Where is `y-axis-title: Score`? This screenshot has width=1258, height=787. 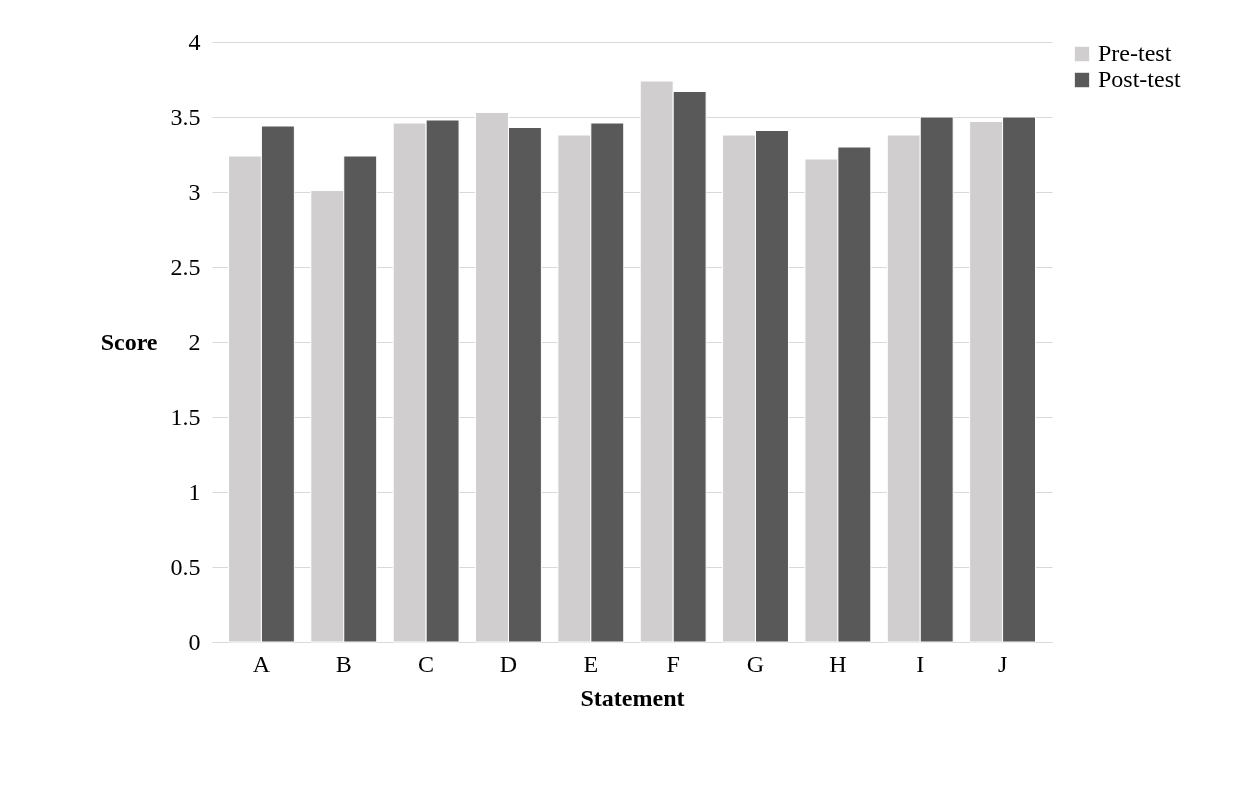 y-axis-title: Score is located at coordinates (129, 341).